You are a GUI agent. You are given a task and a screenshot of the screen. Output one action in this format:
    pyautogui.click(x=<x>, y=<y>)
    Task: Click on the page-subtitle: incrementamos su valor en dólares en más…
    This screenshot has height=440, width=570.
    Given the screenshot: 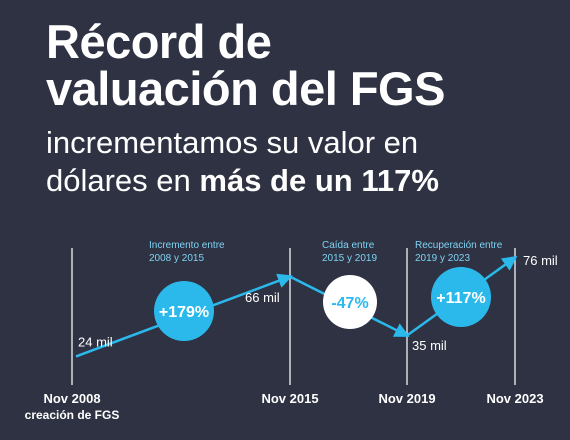 What is the action you would take?
    pyautogui.click(x=242, y=162)
    